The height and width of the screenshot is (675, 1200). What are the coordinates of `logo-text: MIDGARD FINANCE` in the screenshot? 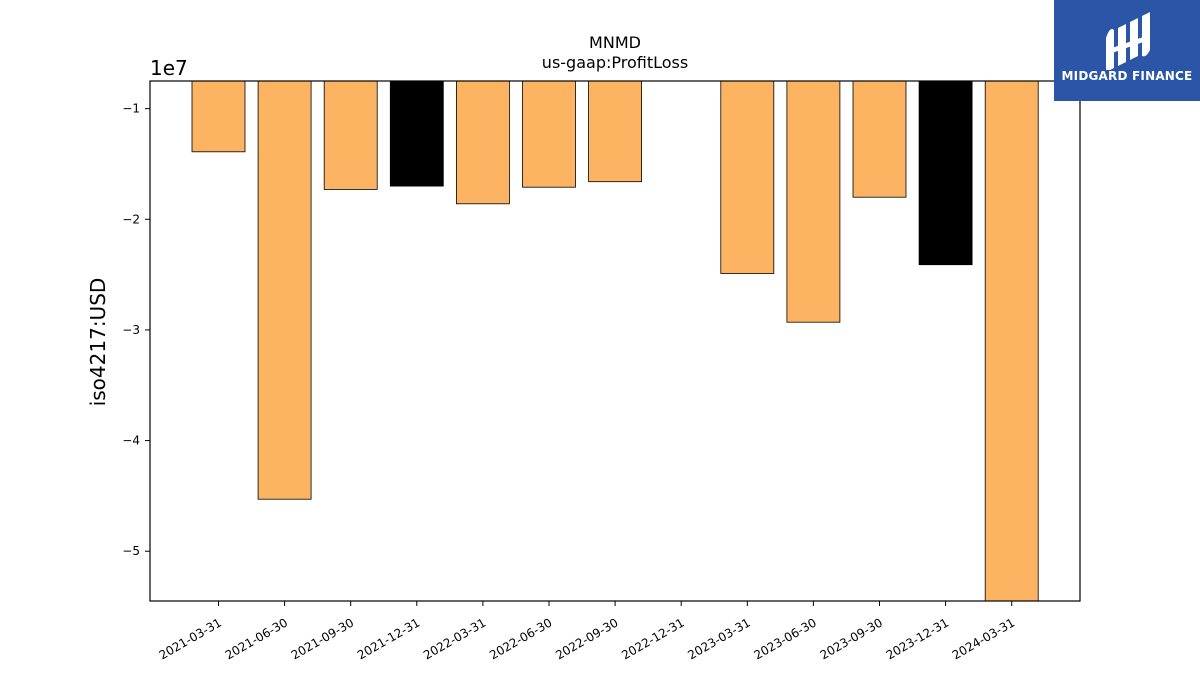 It's located at (1127, 76).